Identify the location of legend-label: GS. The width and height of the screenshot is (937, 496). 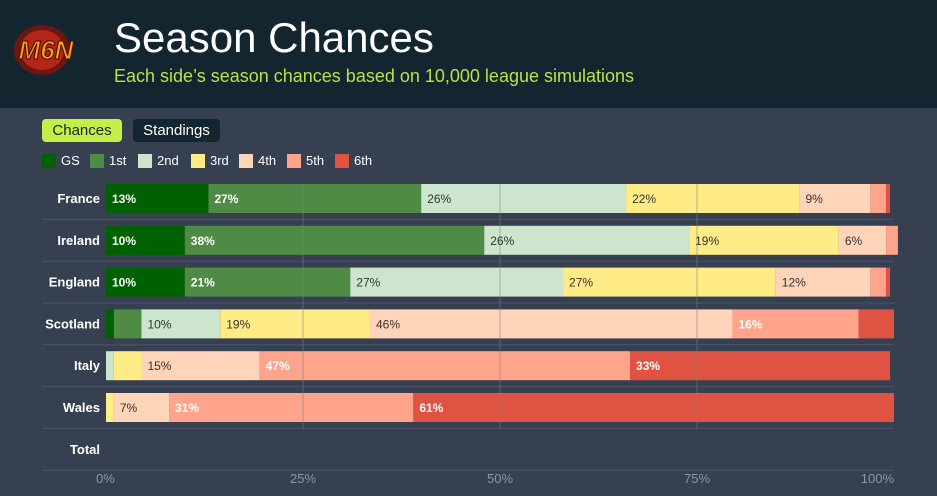
(70, 160).